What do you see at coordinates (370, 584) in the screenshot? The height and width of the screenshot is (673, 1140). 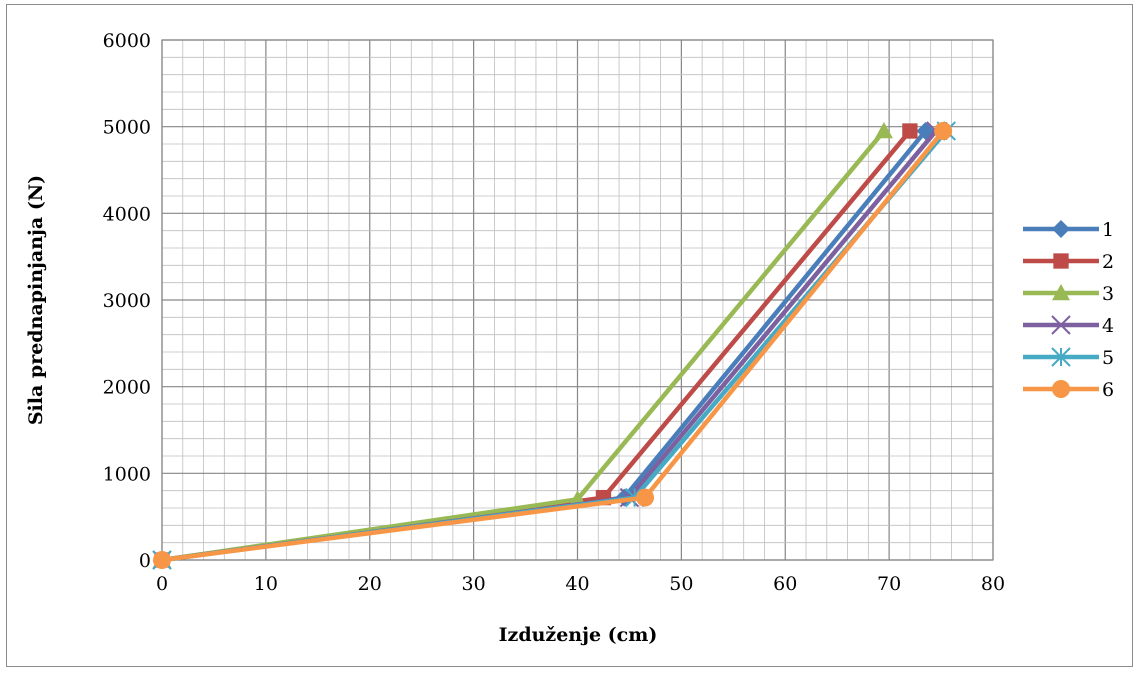 I see `x-tick-label: 20` at bounding box center [370, 584].